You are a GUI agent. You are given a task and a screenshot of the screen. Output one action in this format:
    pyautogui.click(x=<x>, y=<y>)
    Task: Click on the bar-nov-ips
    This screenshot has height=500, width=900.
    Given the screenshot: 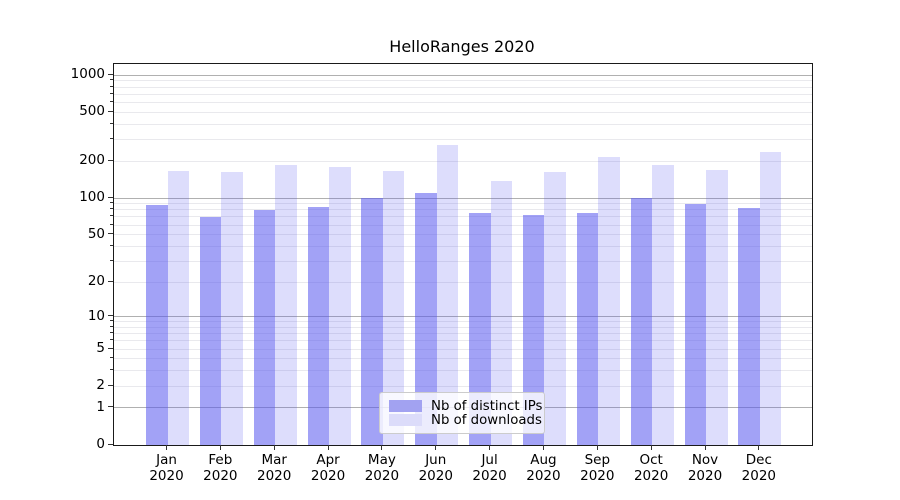 What is the action you would take?
    pyautogui.click(x=695, y=324)
    